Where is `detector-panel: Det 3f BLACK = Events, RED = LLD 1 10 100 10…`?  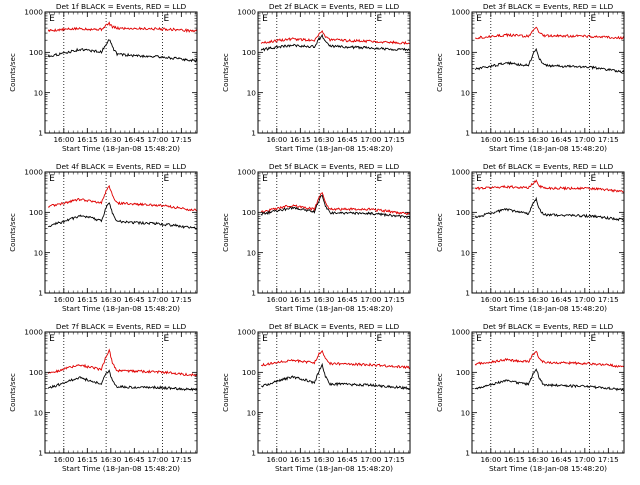
detector-panel: Det 3f BLACK = Events, RED = LLD 1 10 100 10… is located at coordinates (530, 77).